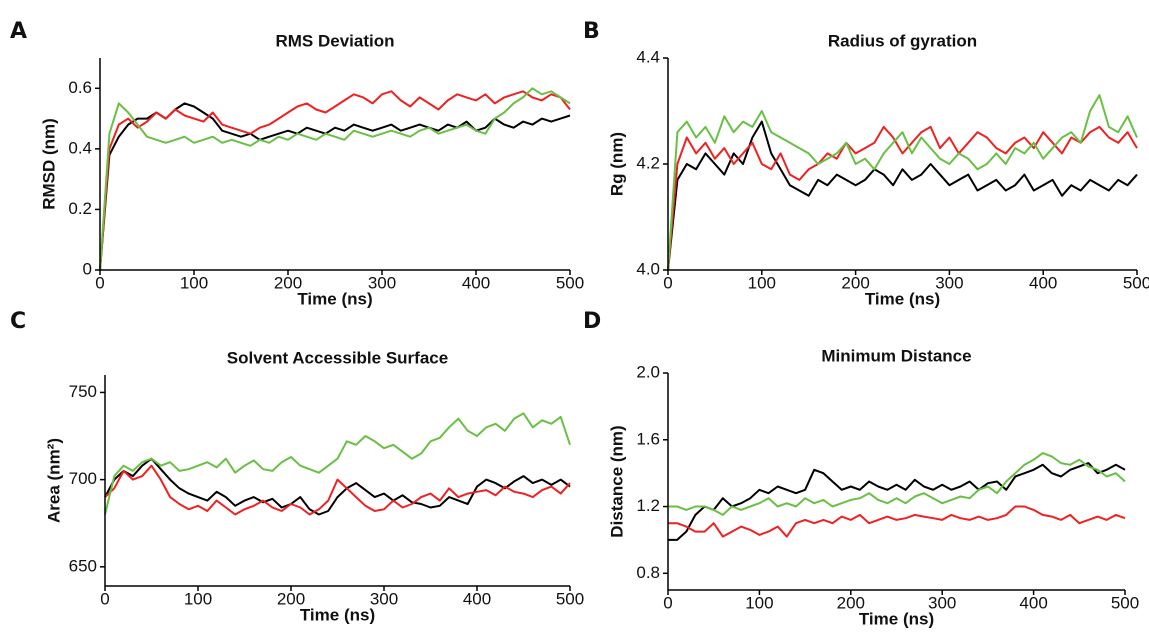 This screenshot has width=1149, height=634. I want to click on chart-title: Minimum Distance, so click(896, 355).